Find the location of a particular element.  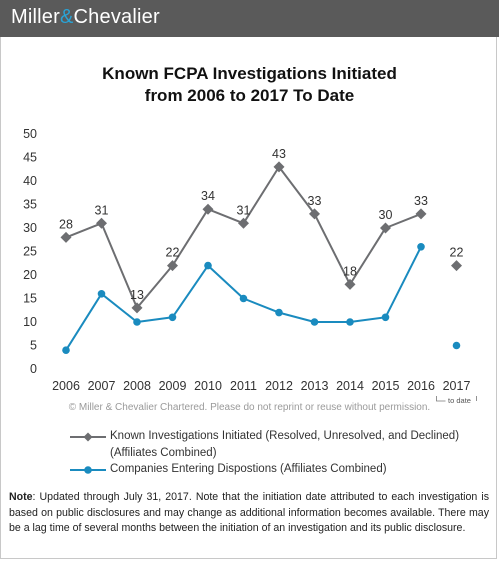

data-label: 13 is located at coordinates (137, 295).